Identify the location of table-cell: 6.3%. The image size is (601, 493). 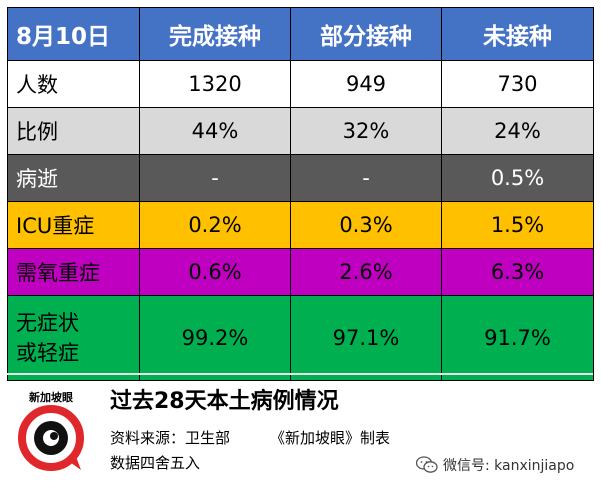
(517, 272).